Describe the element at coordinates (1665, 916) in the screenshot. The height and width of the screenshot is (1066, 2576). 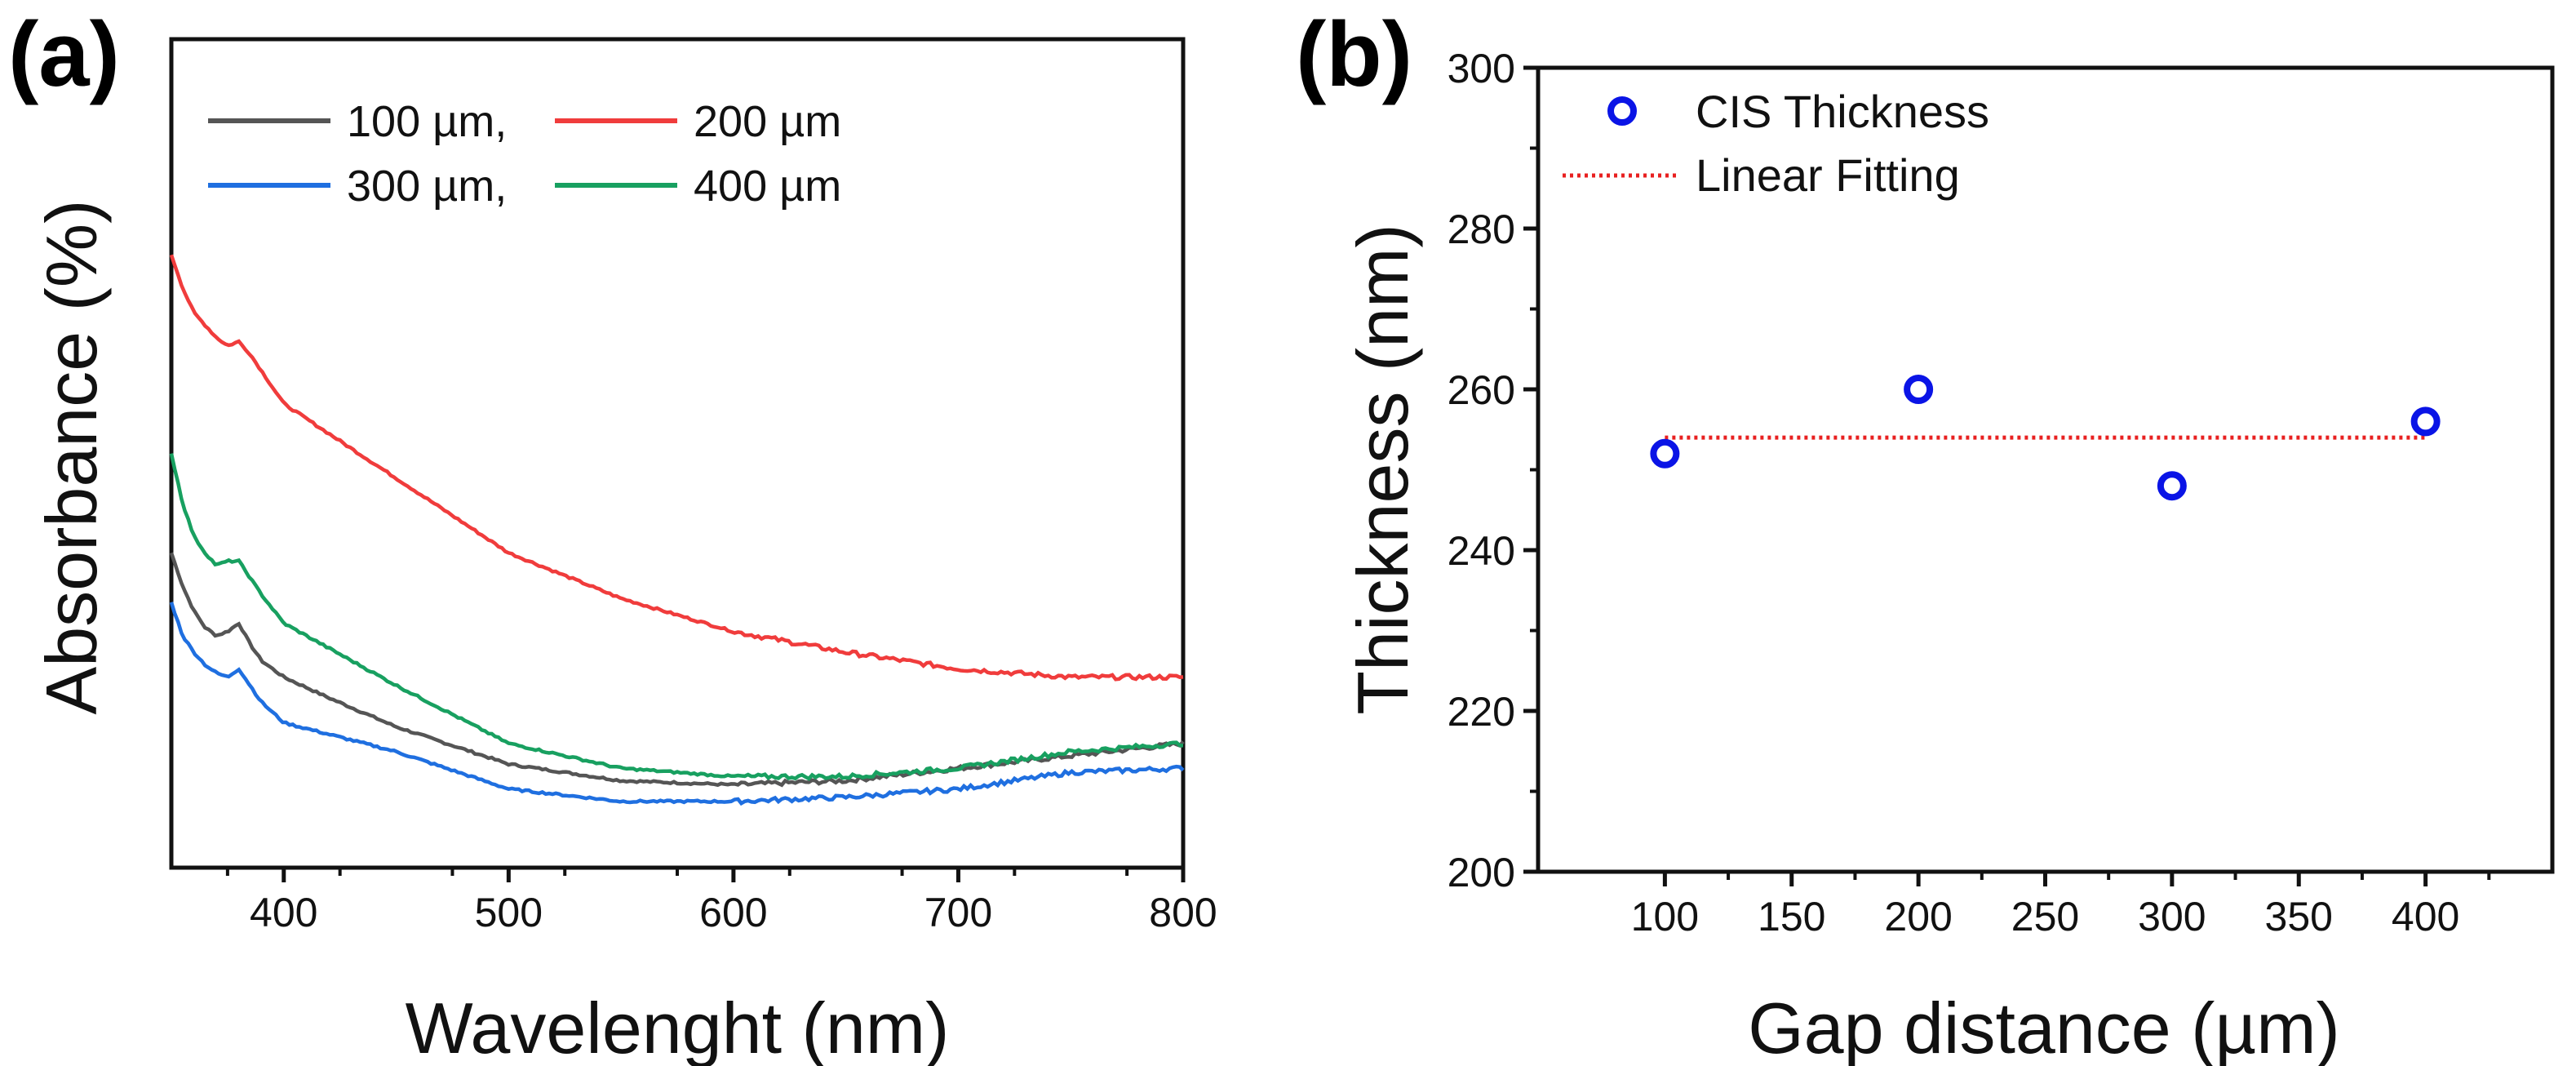
I see `x-tick-label: 100` at that location.